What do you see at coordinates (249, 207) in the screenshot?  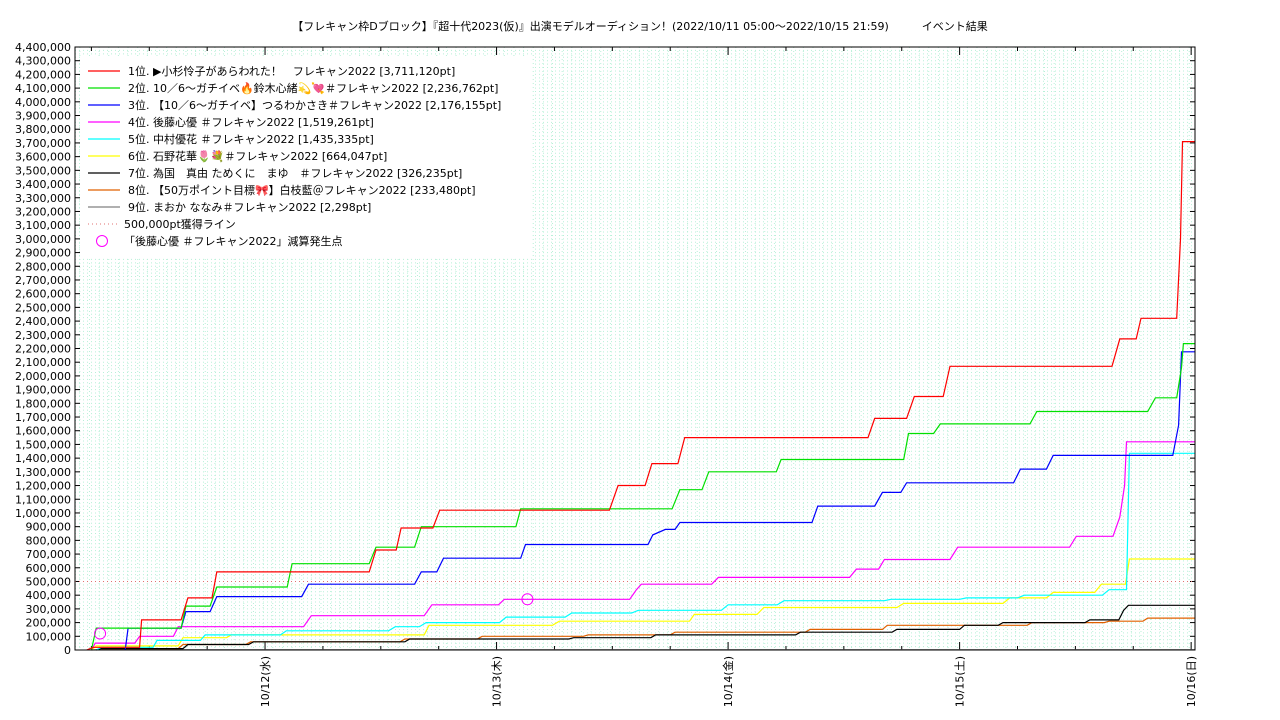 I see `legend-label: 9位. まおか ななみ＃フレキャン2022 [2,298pt]` at bounding box center [249, 207].